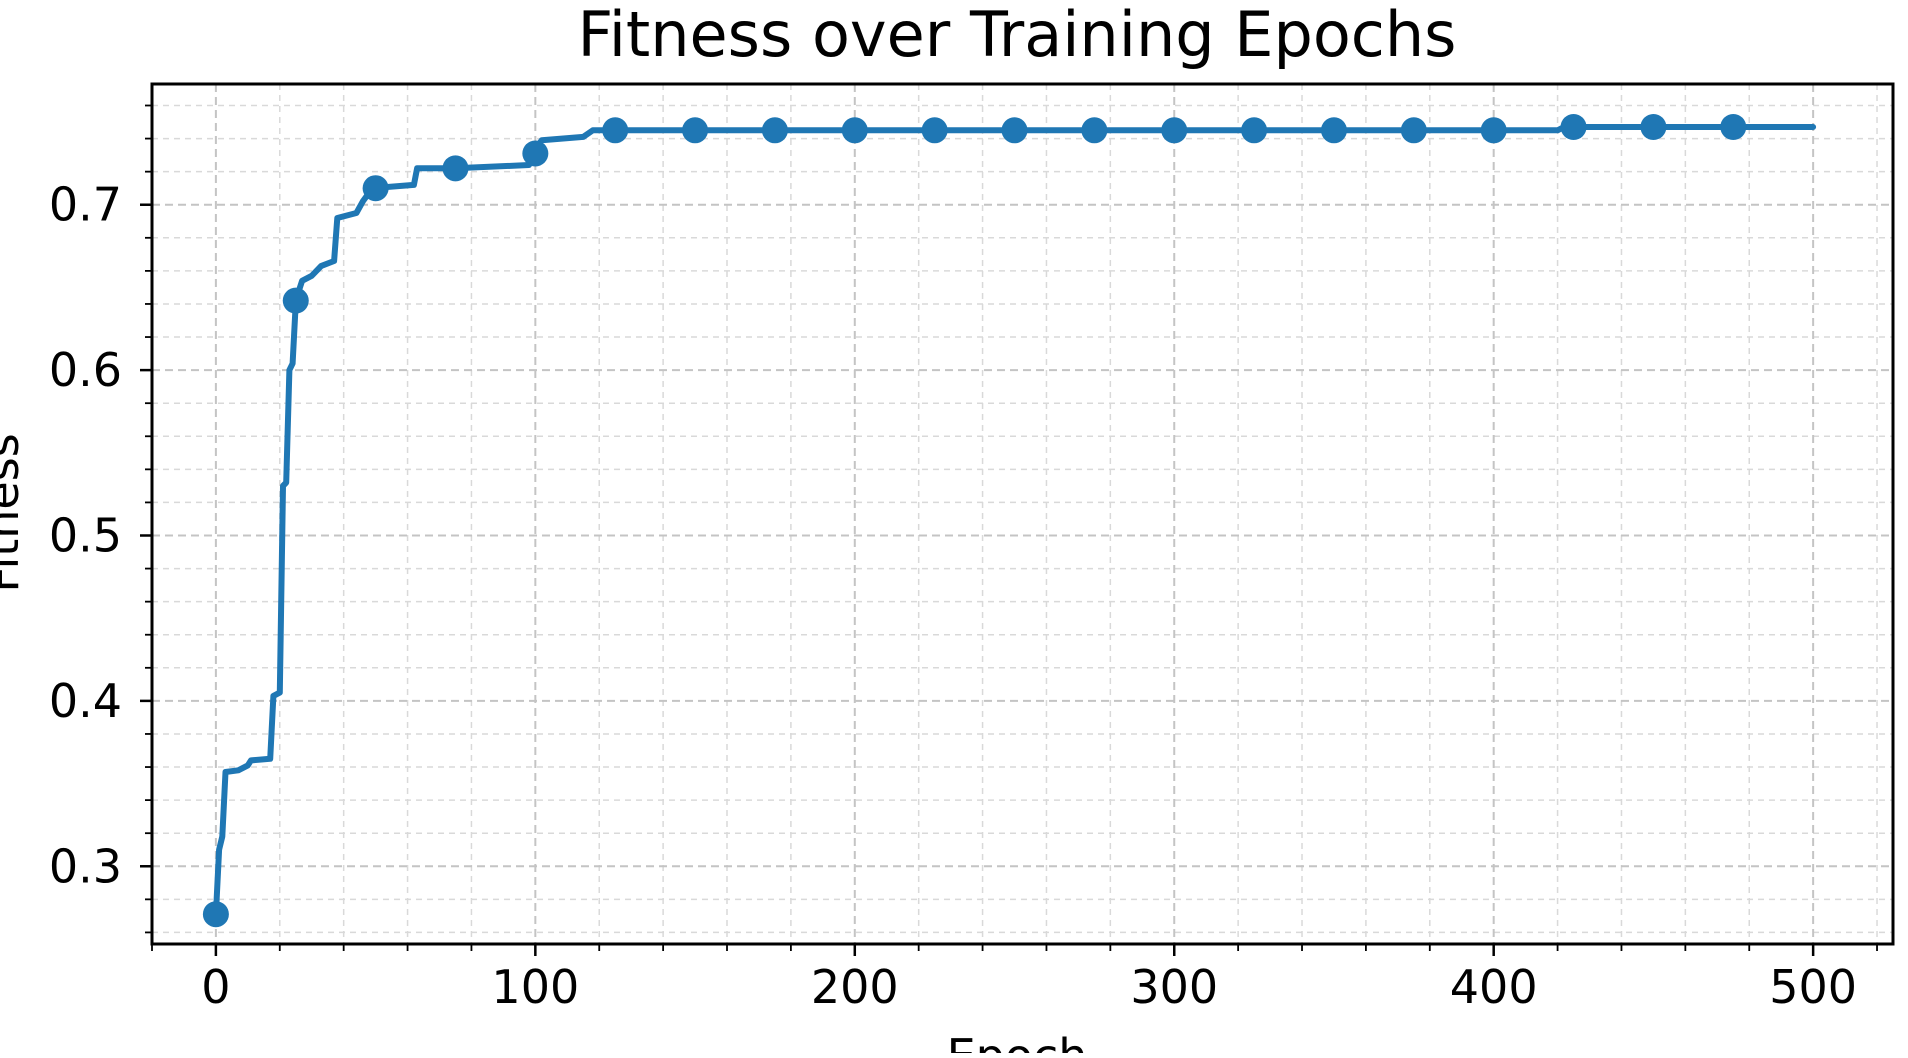 Image resolution: width=1908 pixels, height=1058 pixels. I want to click on x-tick-label: 300, so click(1174, 987).